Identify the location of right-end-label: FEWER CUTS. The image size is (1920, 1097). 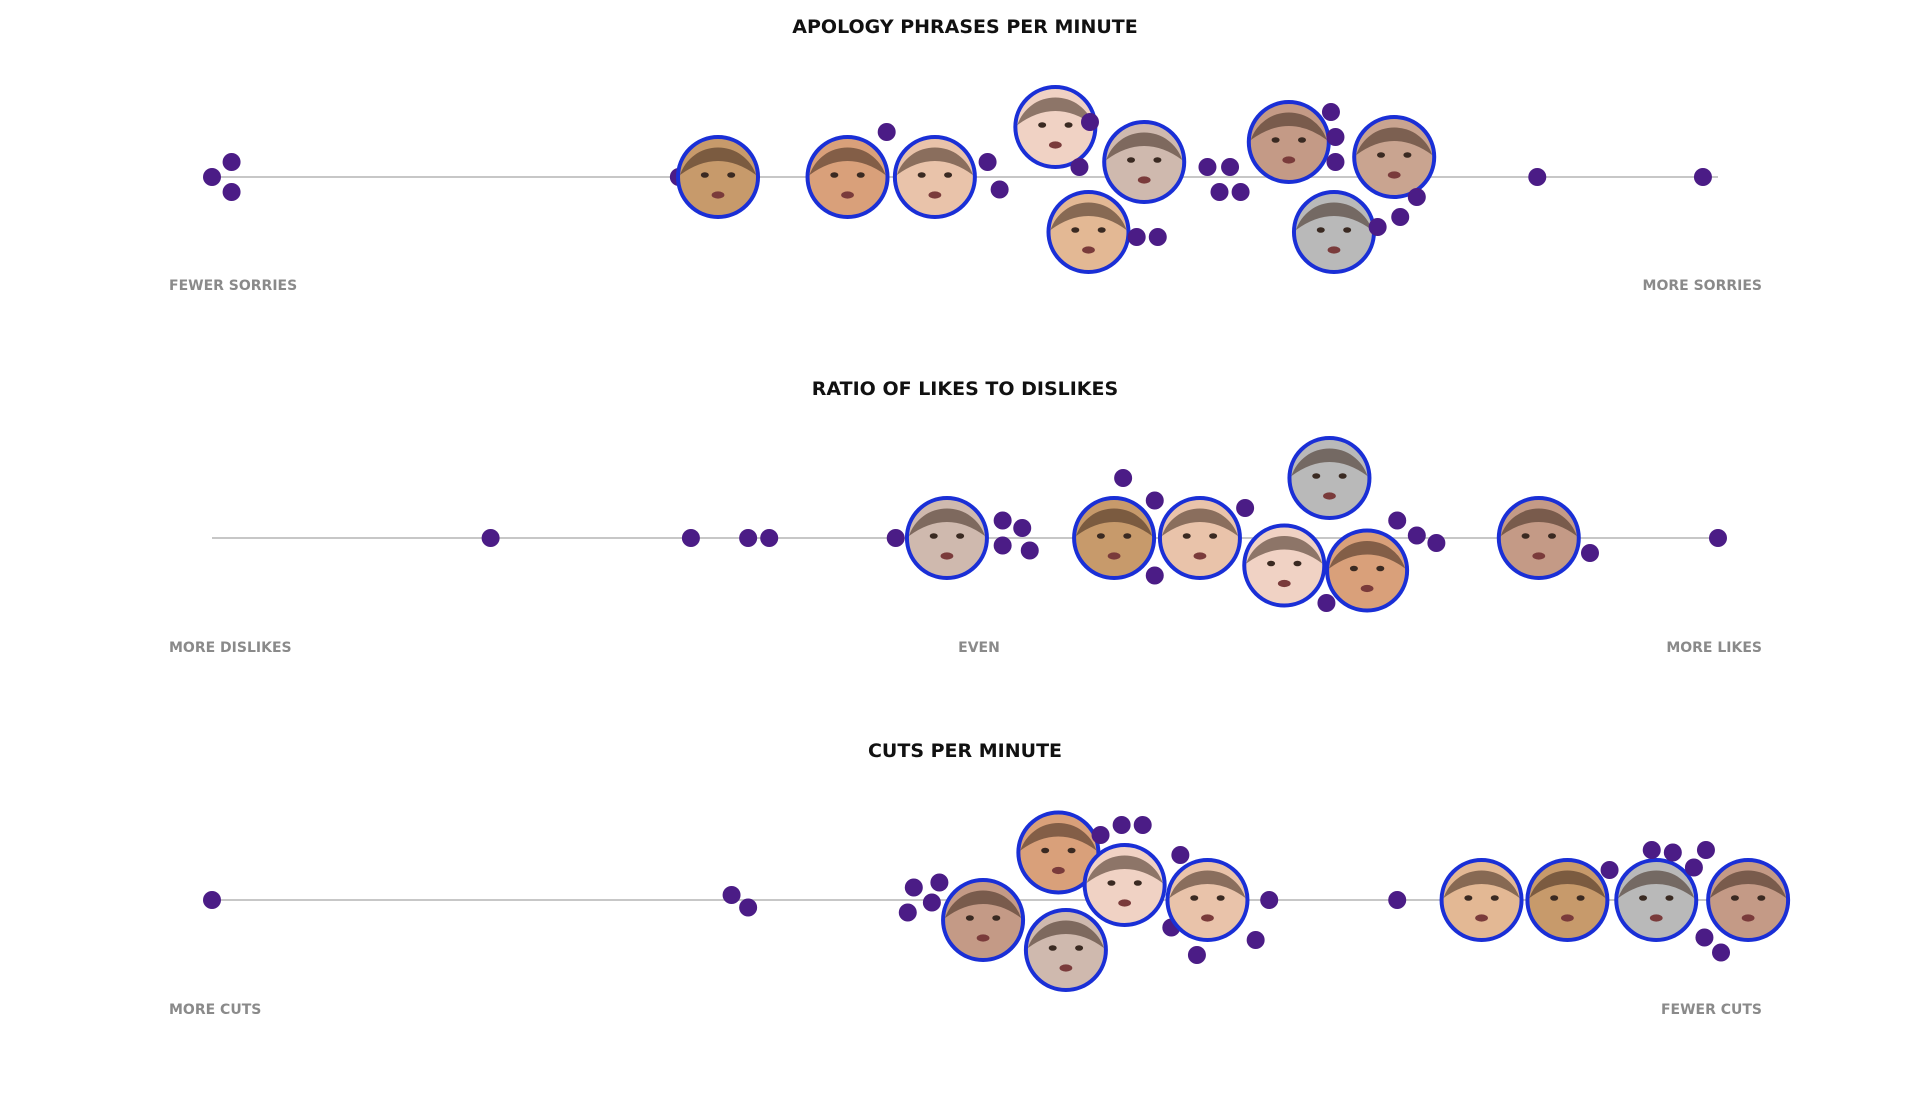
(1711, 1010).